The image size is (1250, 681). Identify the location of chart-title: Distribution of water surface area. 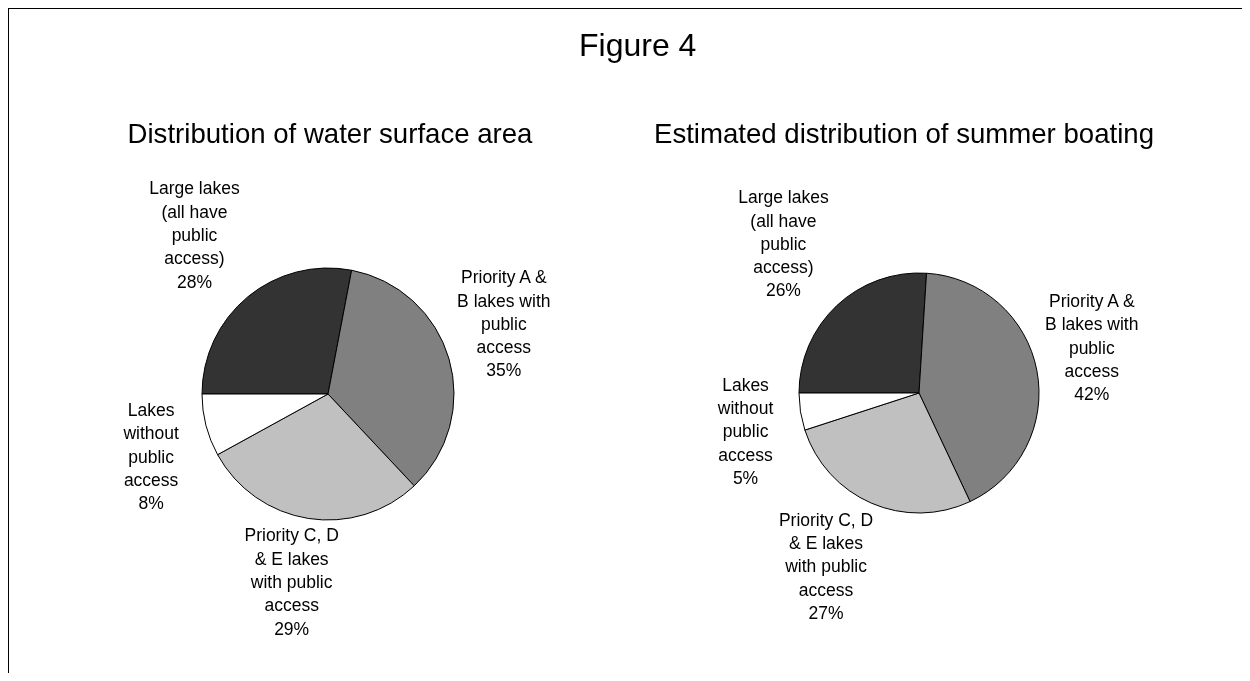
(330, 134).